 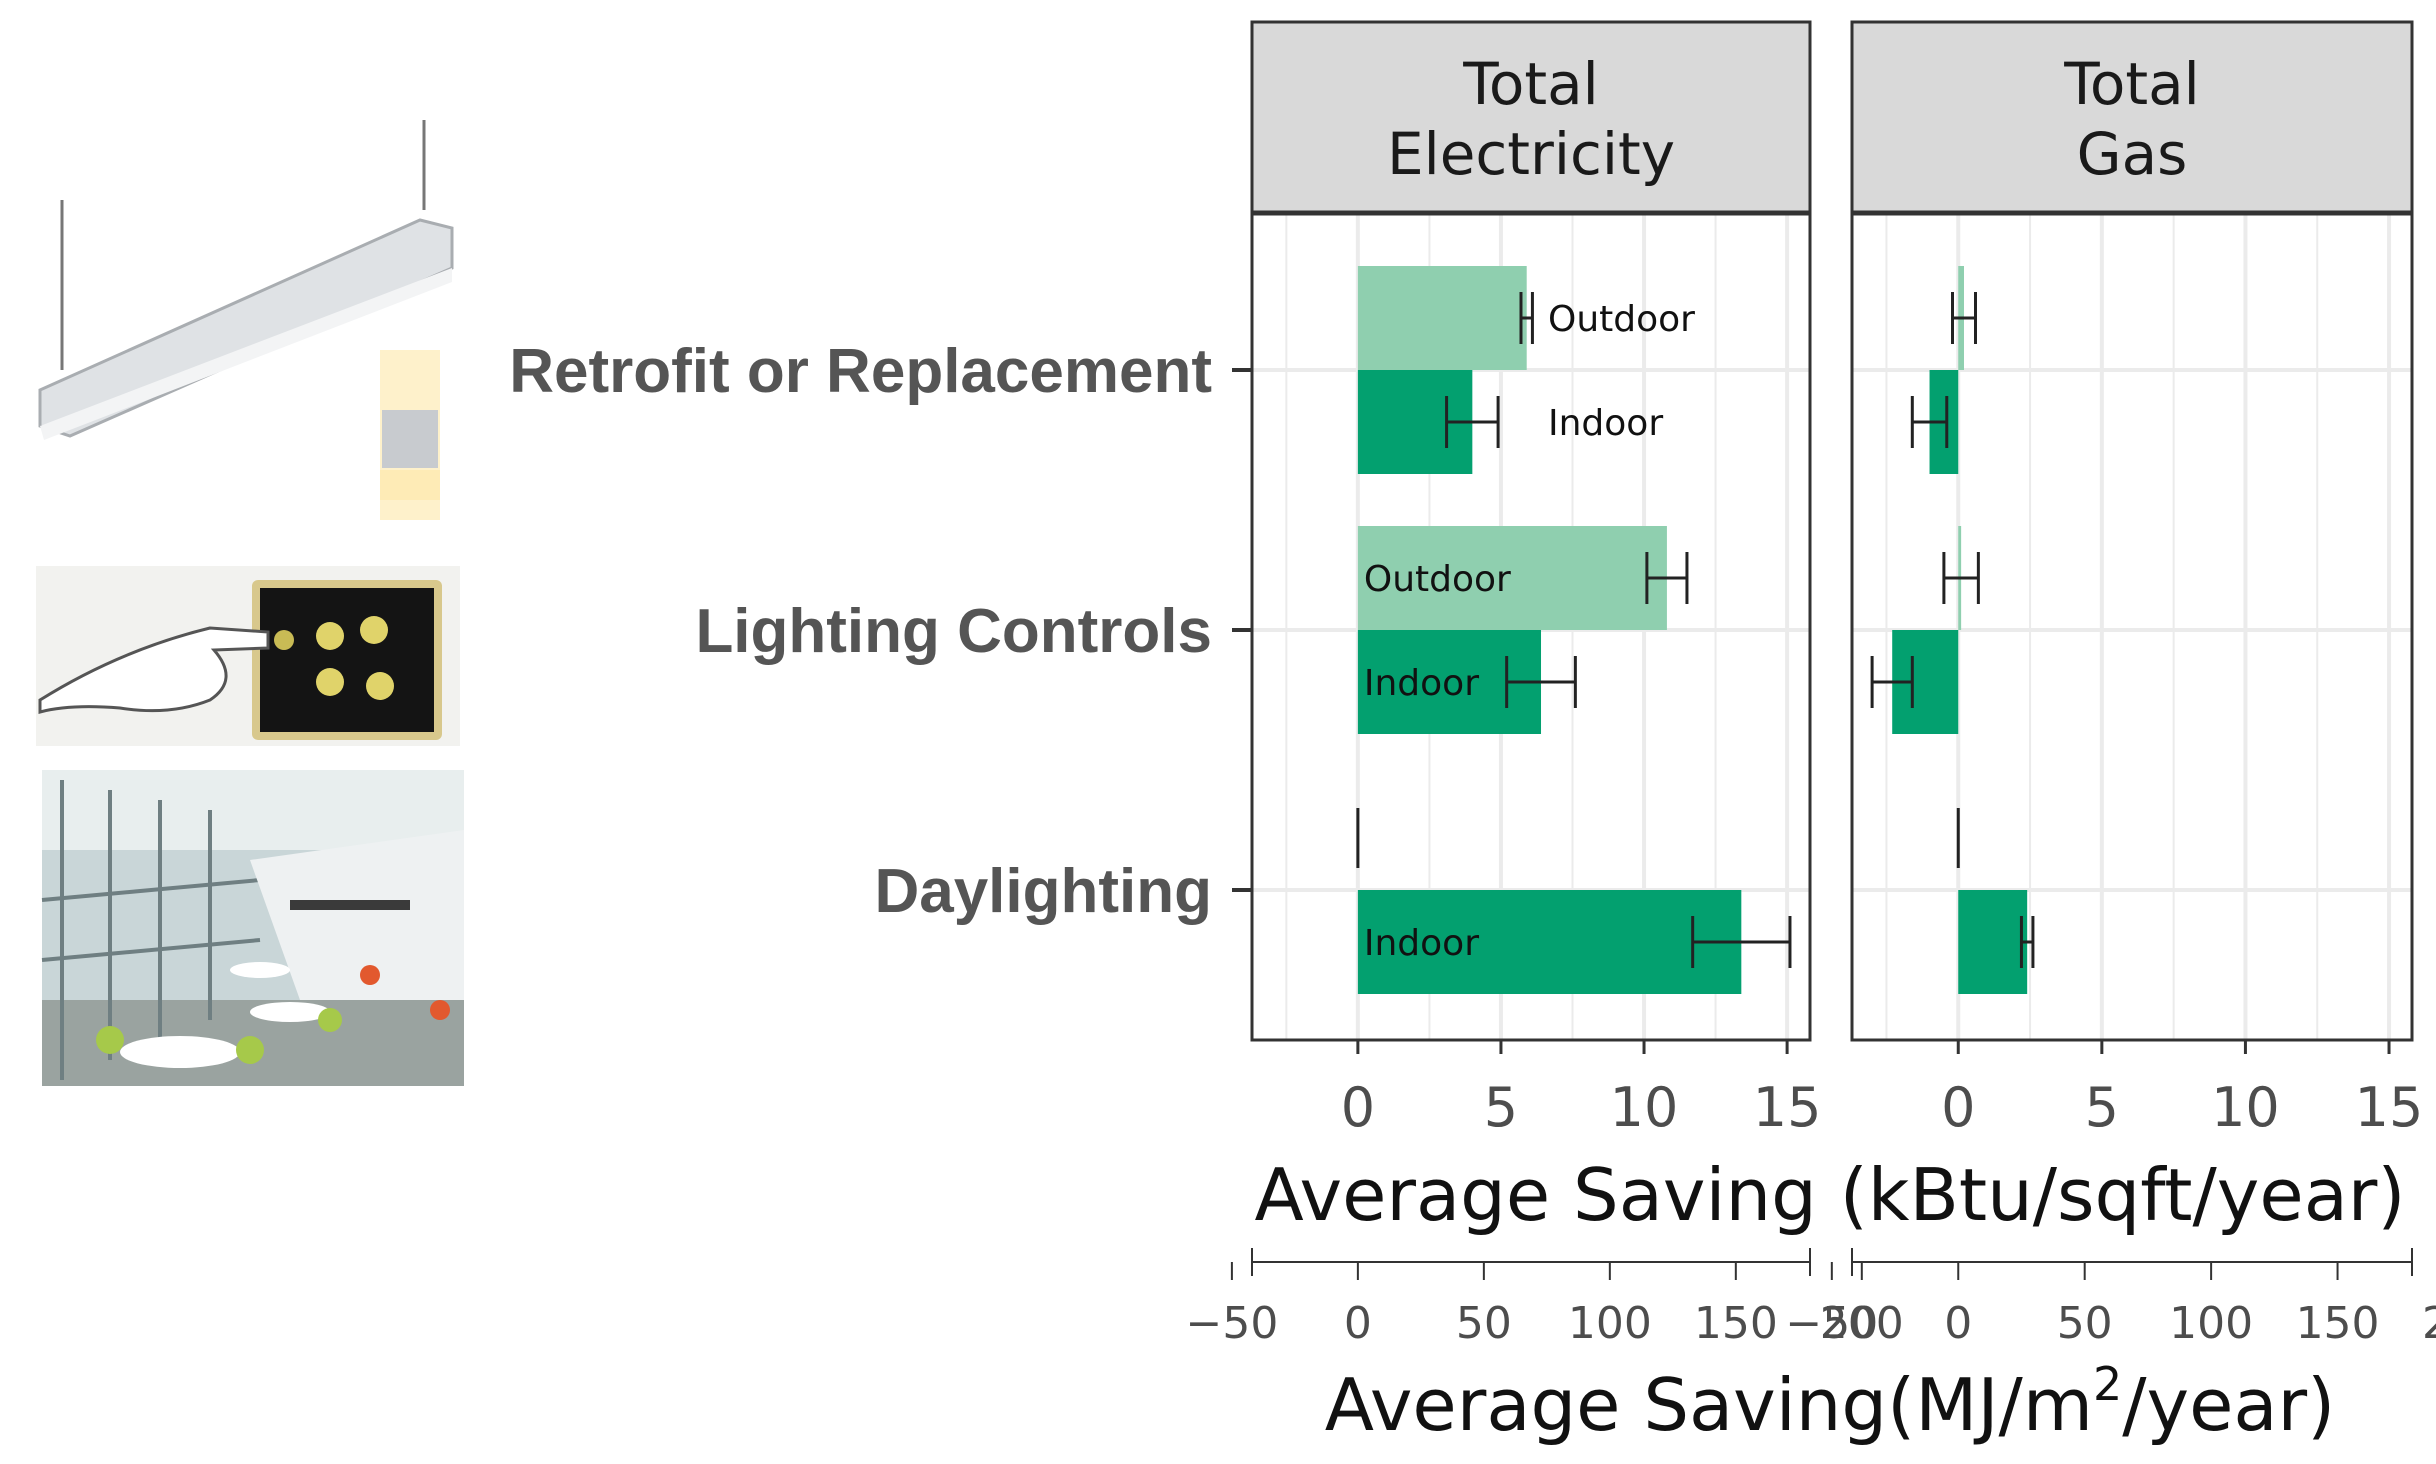 I want to click on panel-gas, so click(x=2132, y=627).